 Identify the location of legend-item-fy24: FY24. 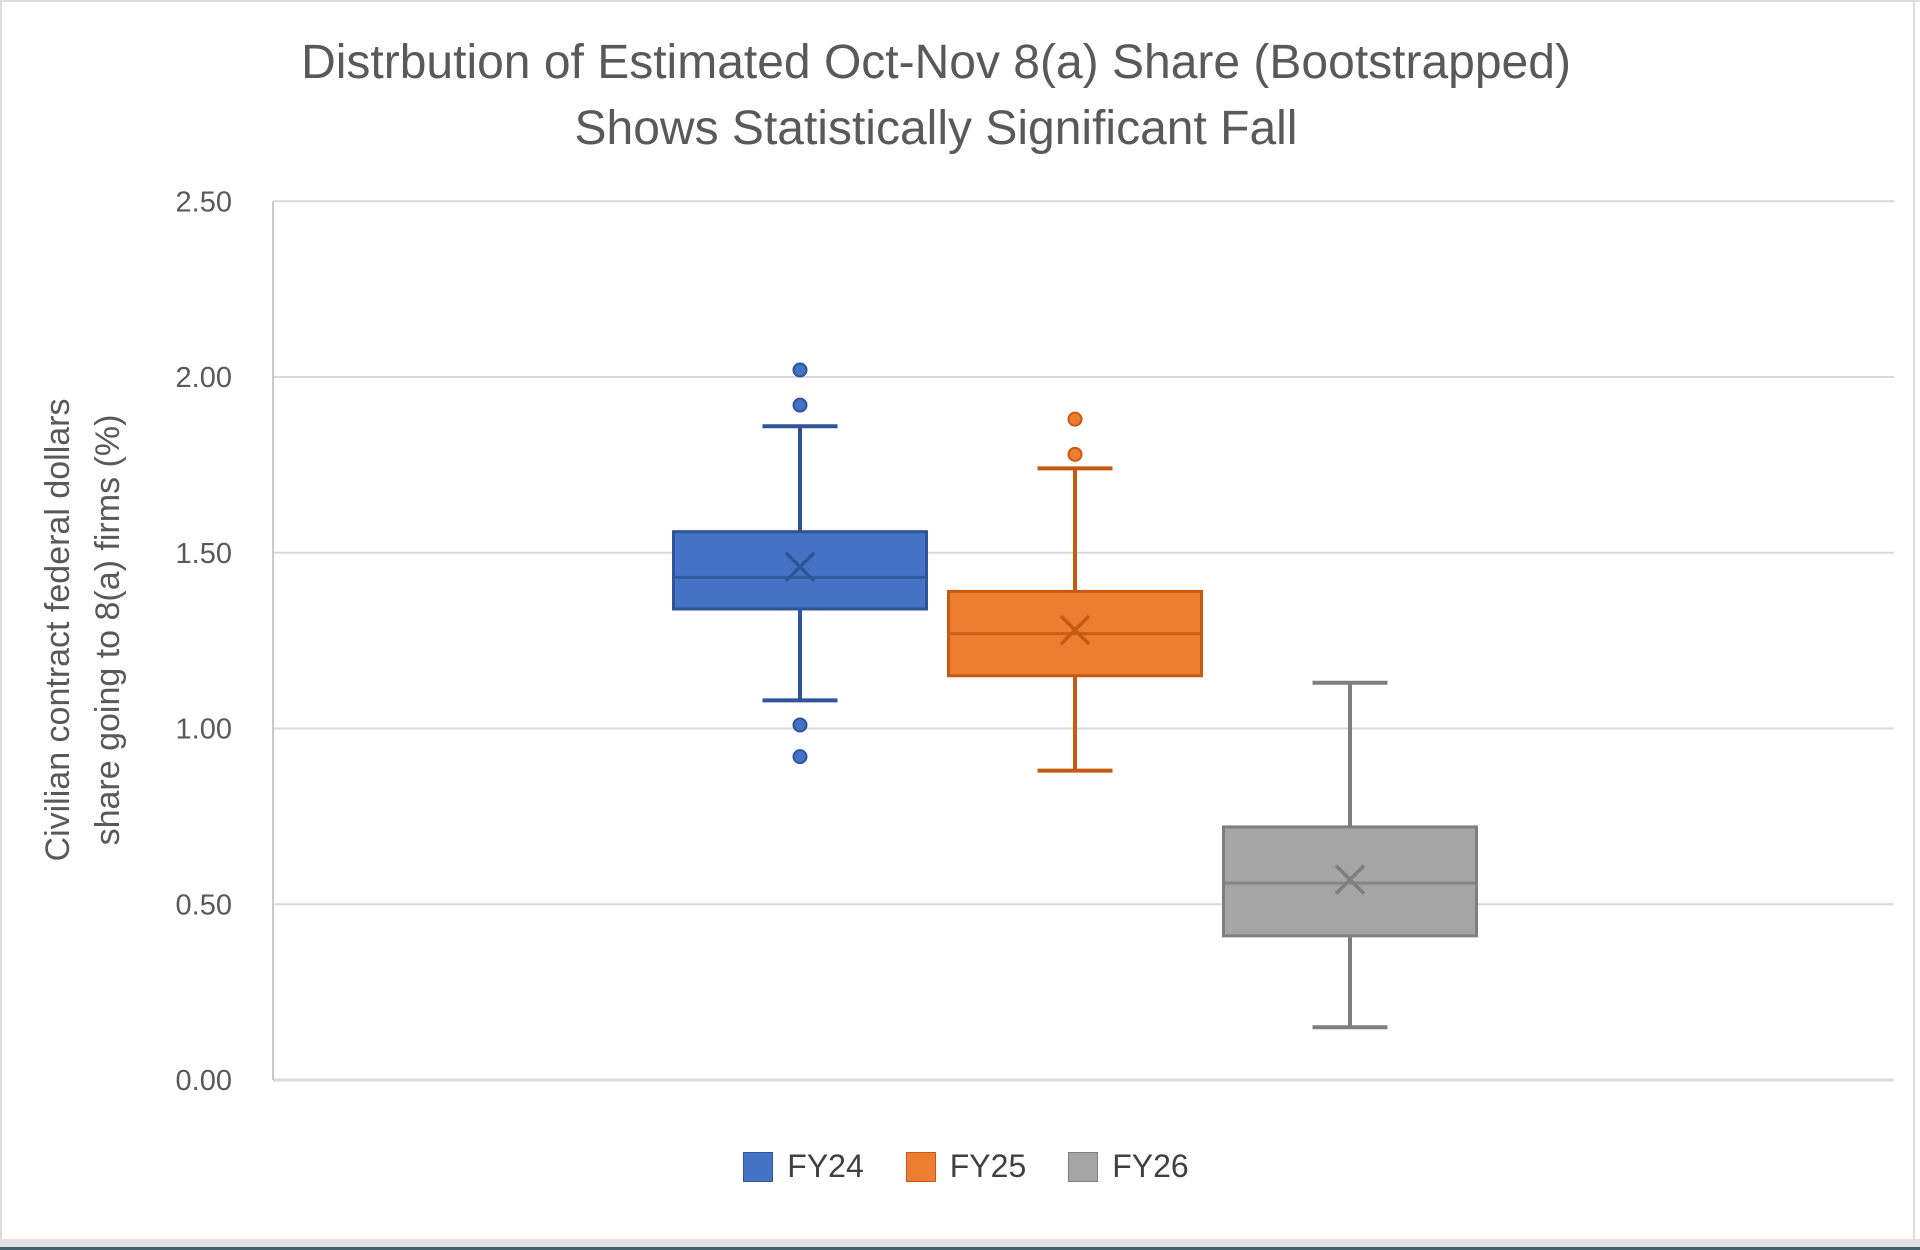
(803, 1166).